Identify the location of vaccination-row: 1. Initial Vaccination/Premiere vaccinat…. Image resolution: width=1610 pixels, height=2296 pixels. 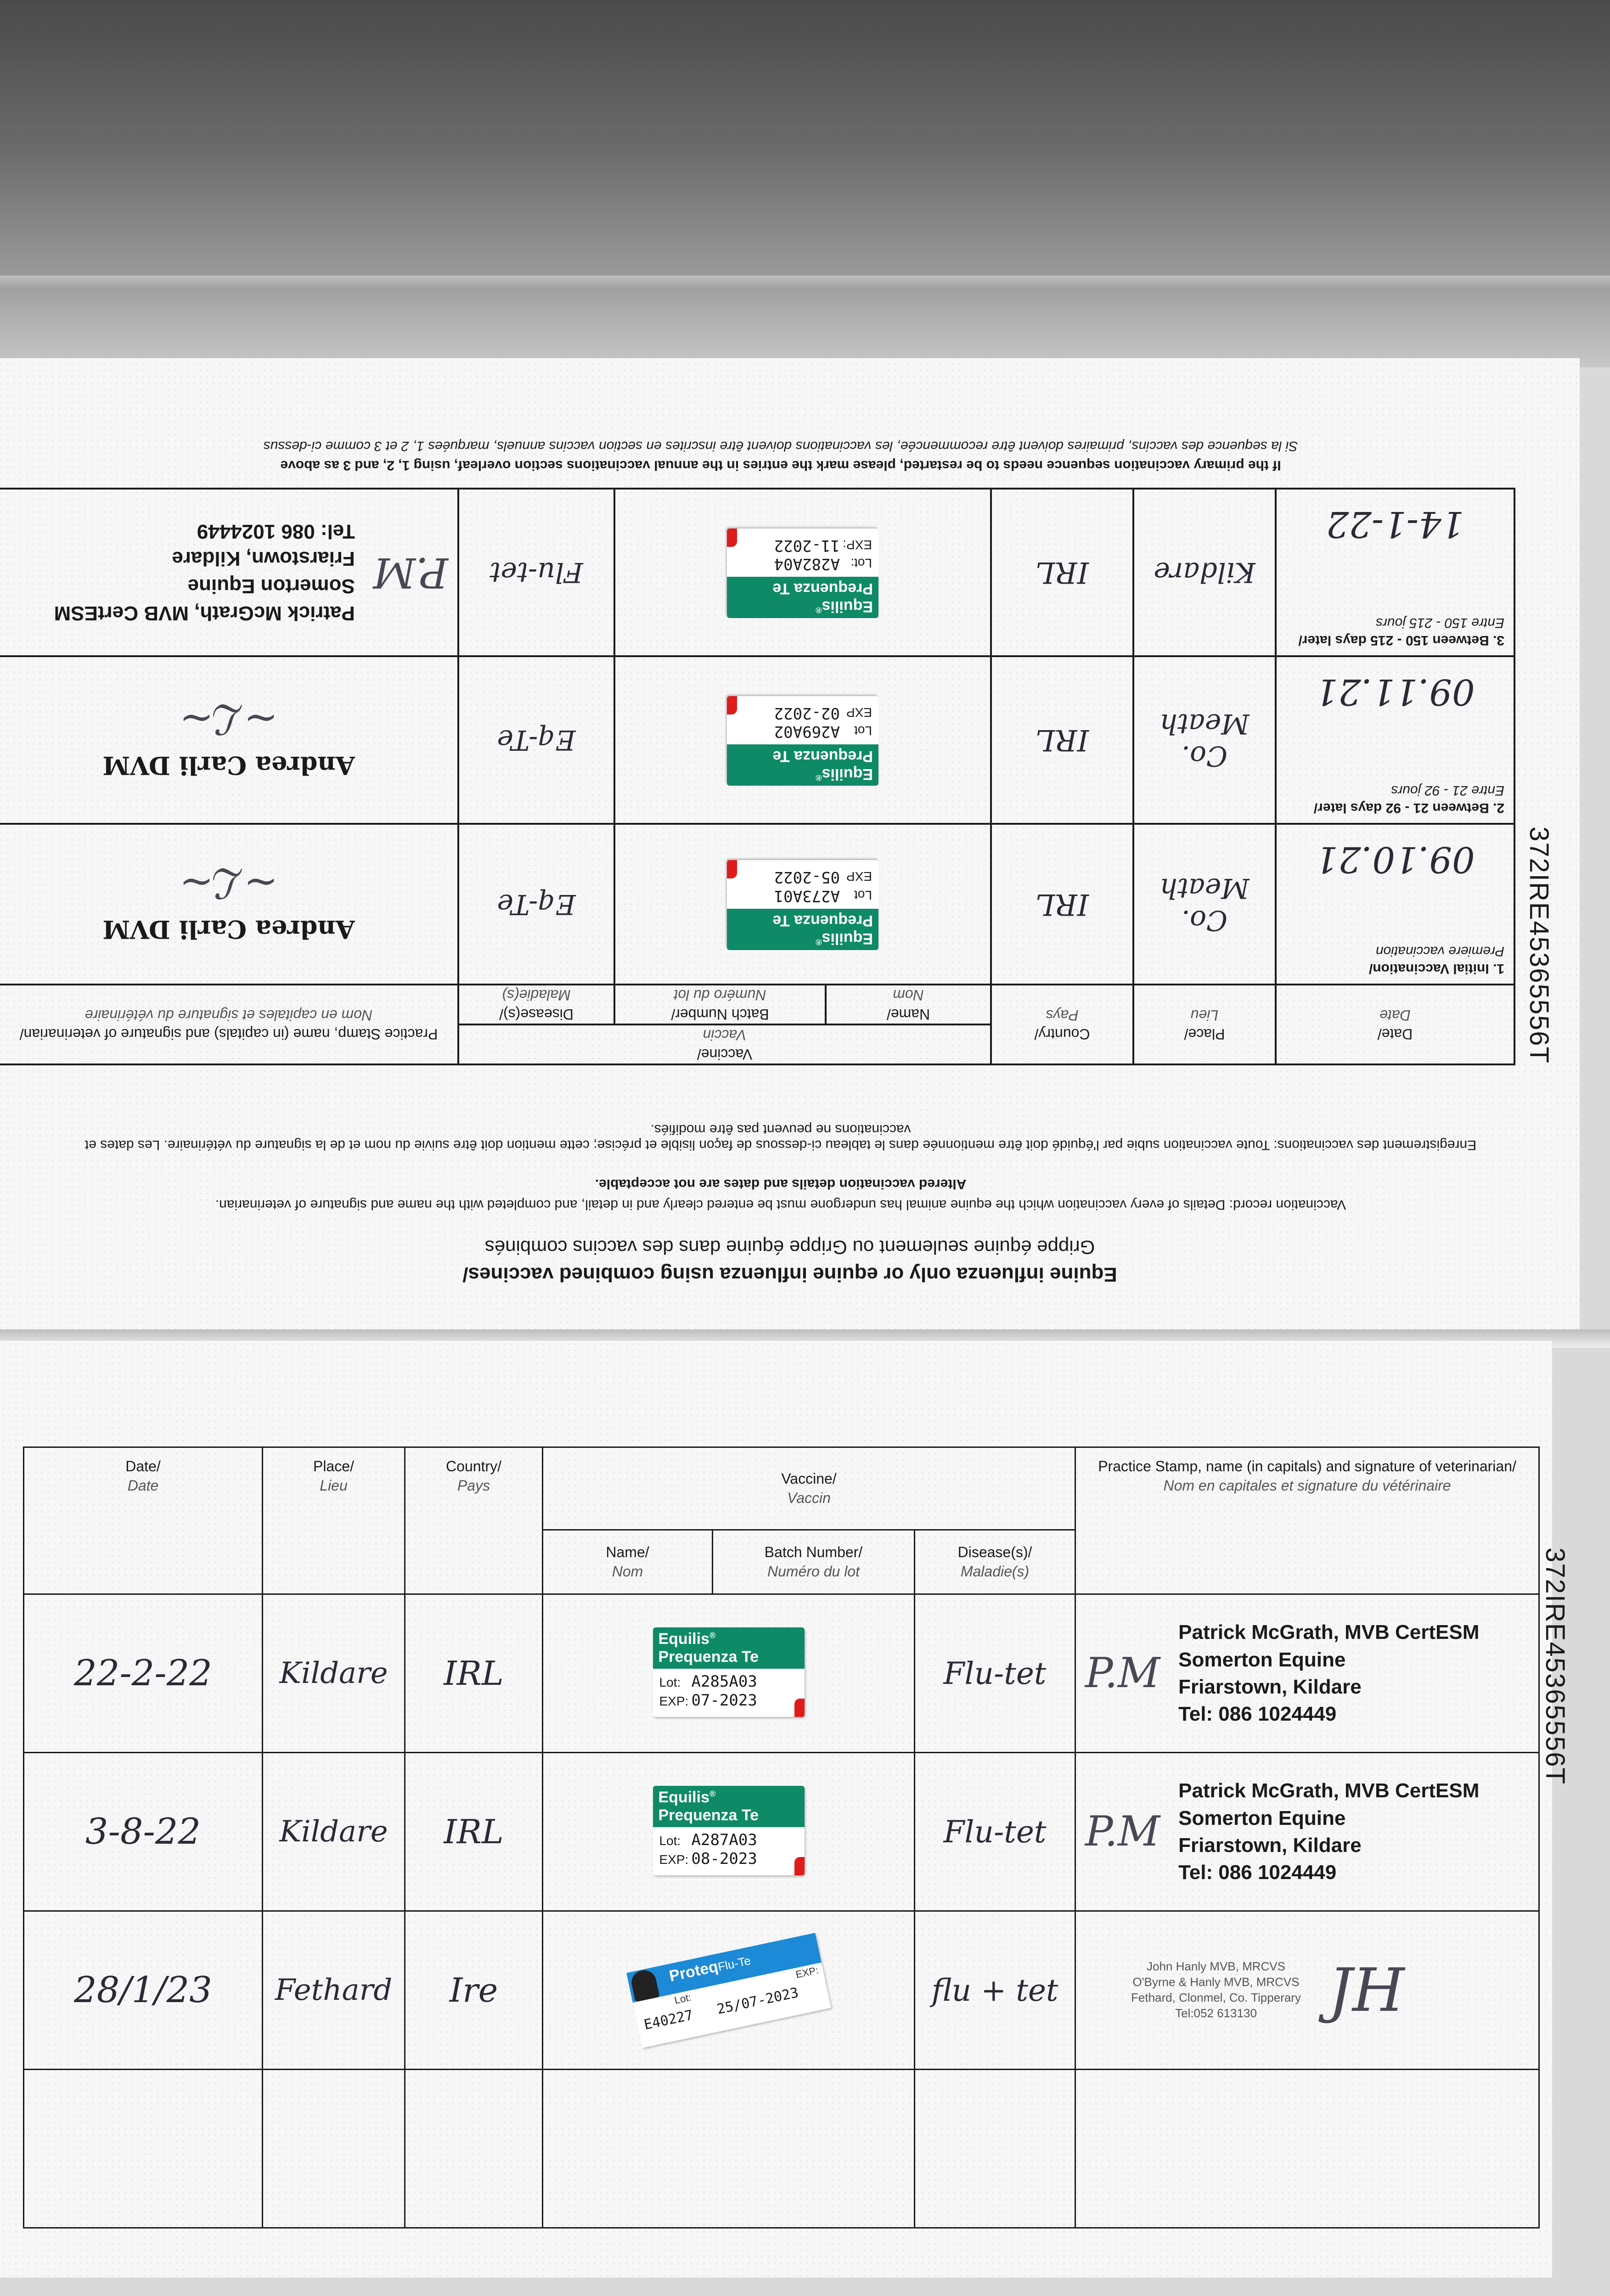
(757, 904).